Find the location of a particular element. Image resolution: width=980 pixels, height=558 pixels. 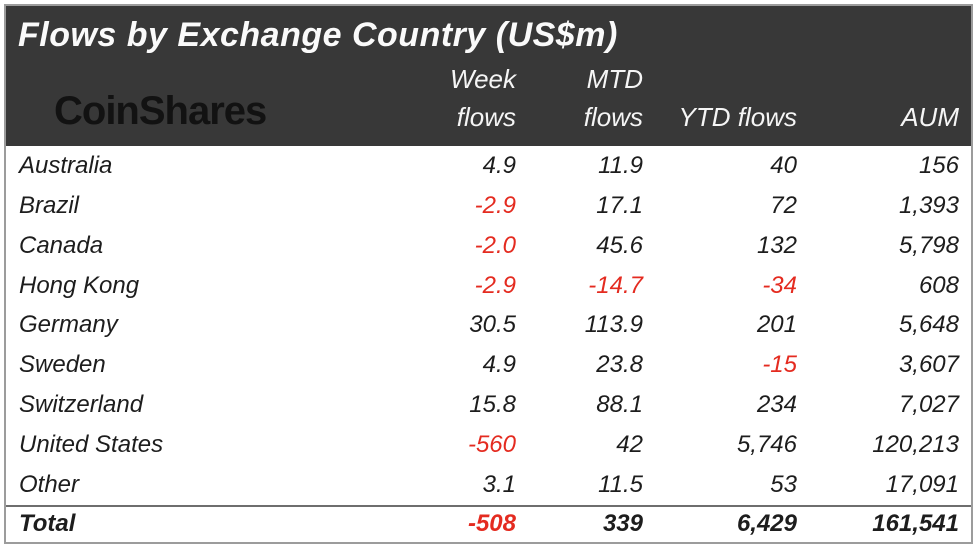

col-header-ytd-flows: YTD flows is located at coordinates (720, 118).